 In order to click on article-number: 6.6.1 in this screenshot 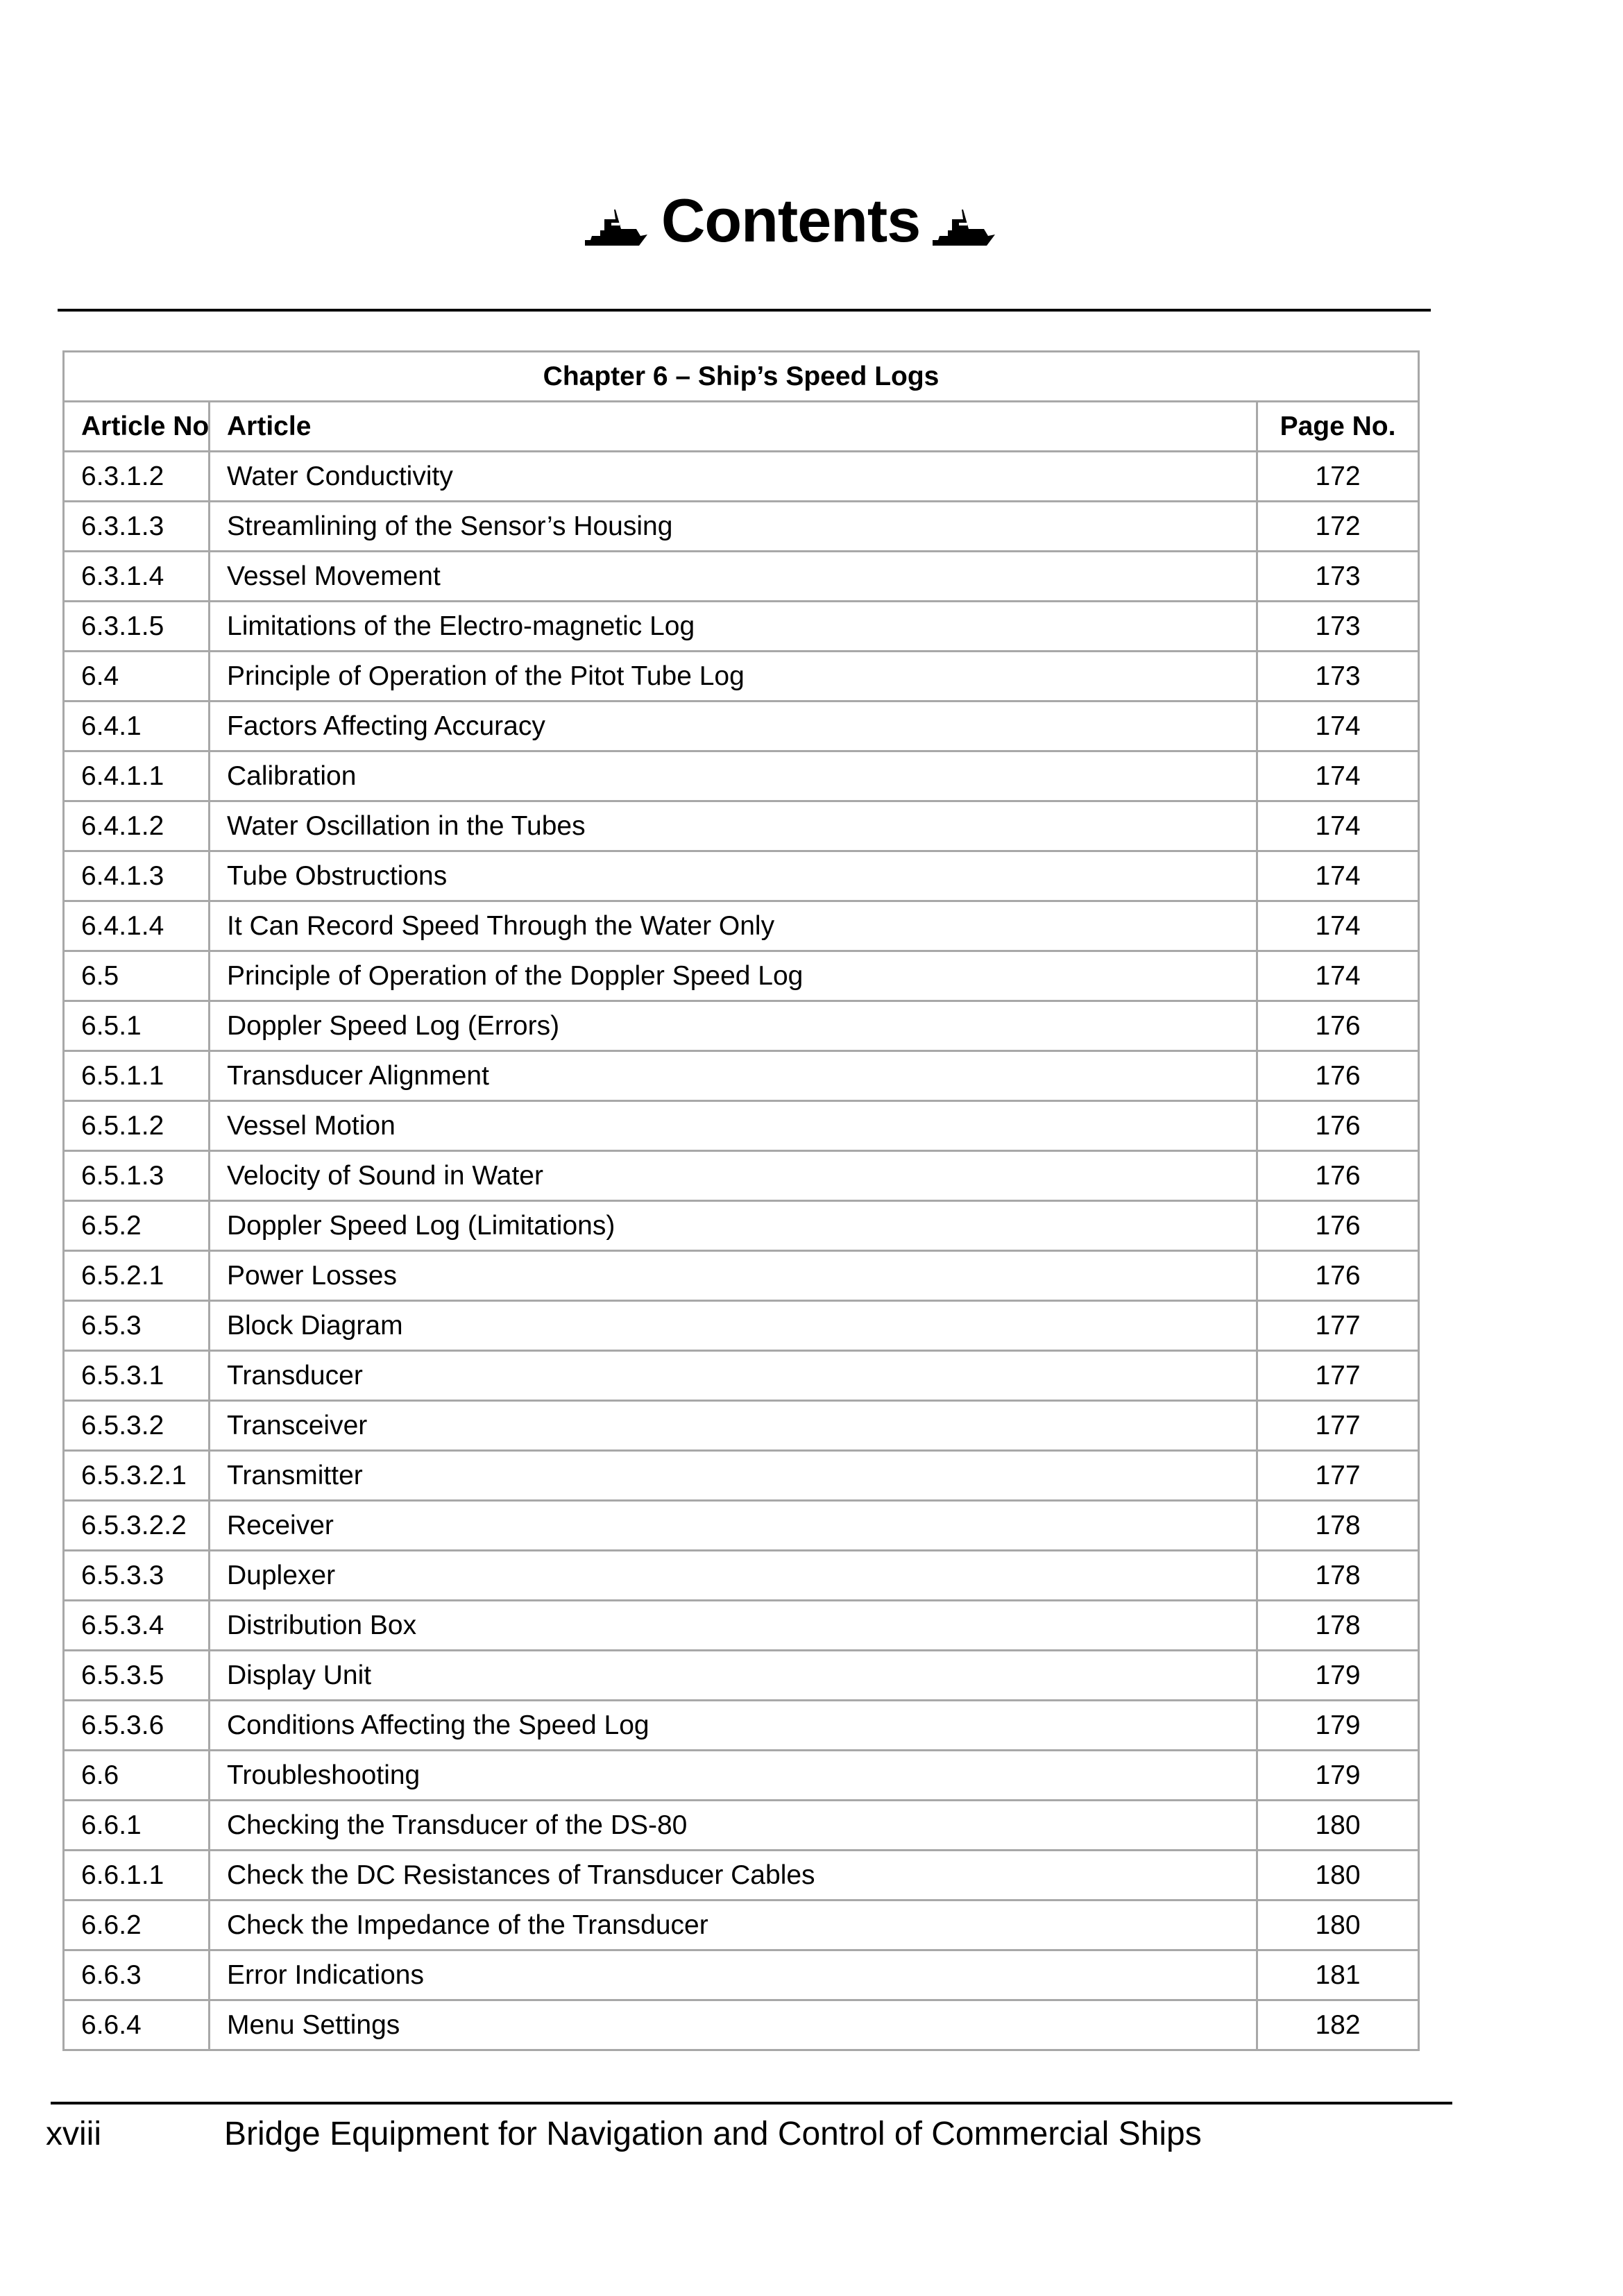, I will do `click(136, 1825)`.